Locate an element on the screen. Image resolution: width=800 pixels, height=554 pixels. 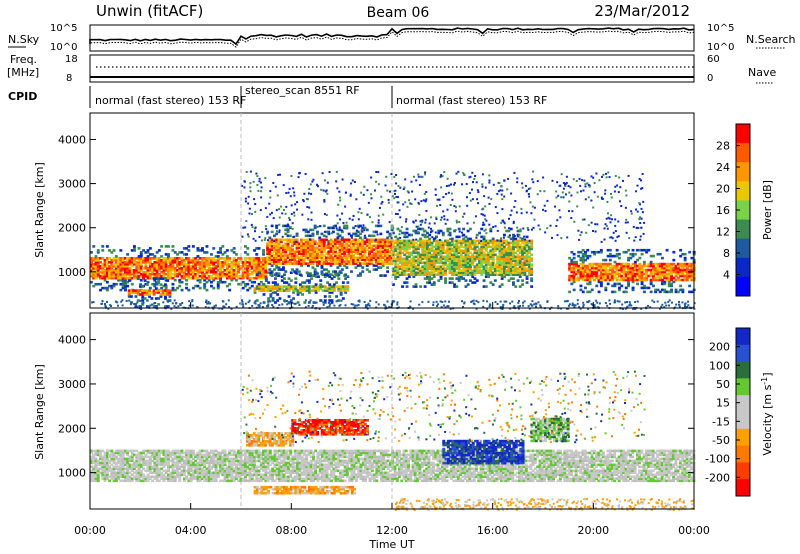
cpid-label: CPID is located at coordinates (22, 96).